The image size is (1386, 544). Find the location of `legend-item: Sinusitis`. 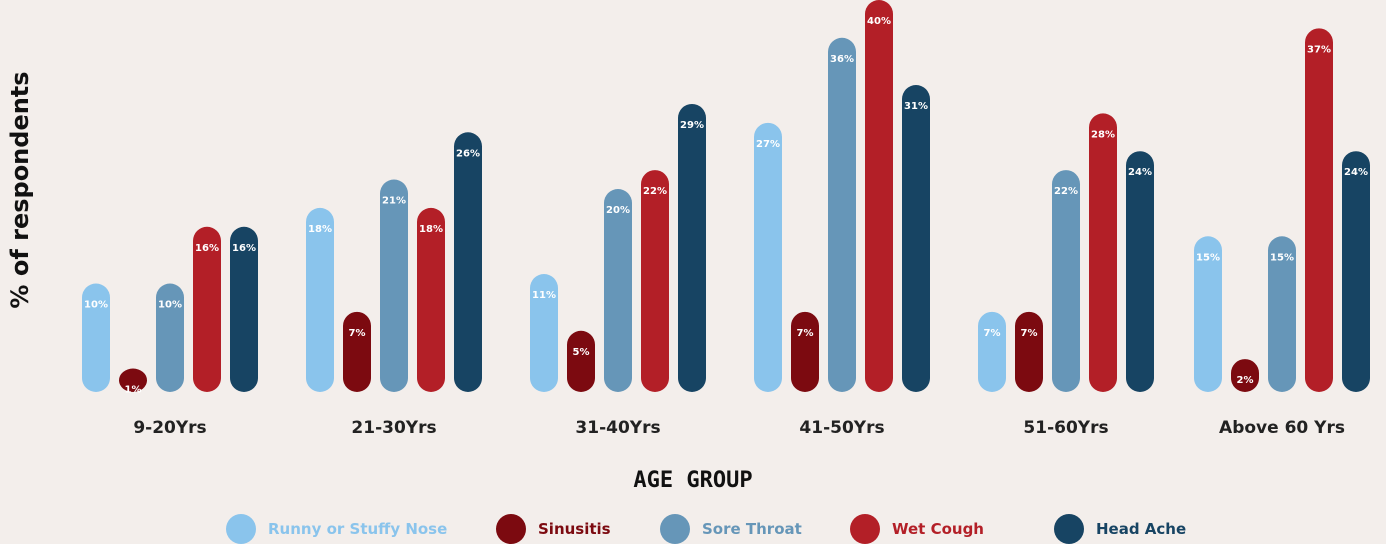

legend-item: Sinusitis is located at coordinates (553, 529).